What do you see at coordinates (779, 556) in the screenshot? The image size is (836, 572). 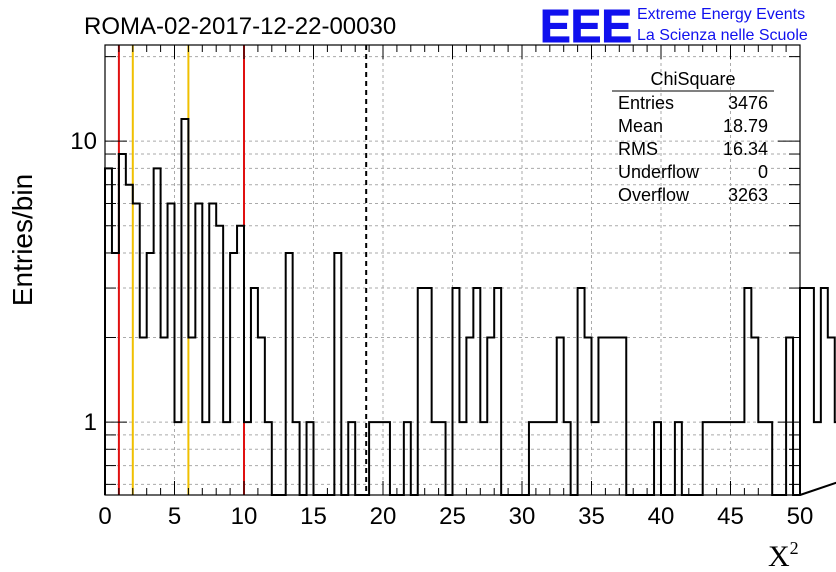 I see `x-axis-label-base: X` at bounding box center [779, 556].